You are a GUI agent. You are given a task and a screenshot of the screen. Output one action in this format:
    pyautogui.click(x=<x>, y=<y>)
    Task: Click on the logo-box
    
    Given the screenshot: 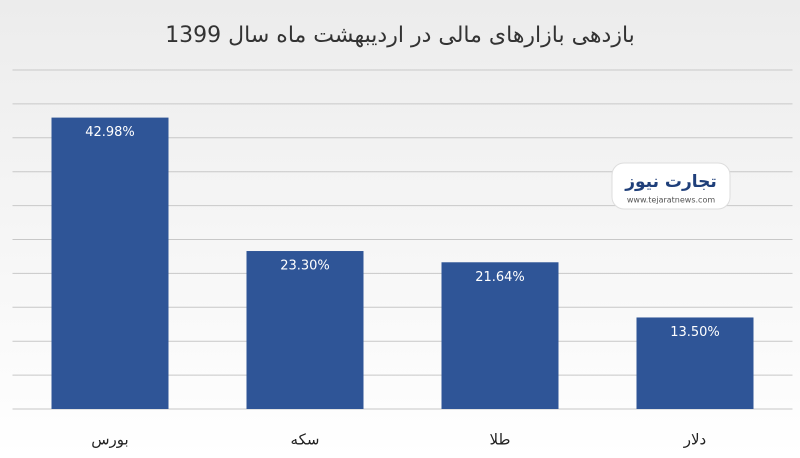 What is the action you would take?
    pyautogui.click(x=671, y=186)
    